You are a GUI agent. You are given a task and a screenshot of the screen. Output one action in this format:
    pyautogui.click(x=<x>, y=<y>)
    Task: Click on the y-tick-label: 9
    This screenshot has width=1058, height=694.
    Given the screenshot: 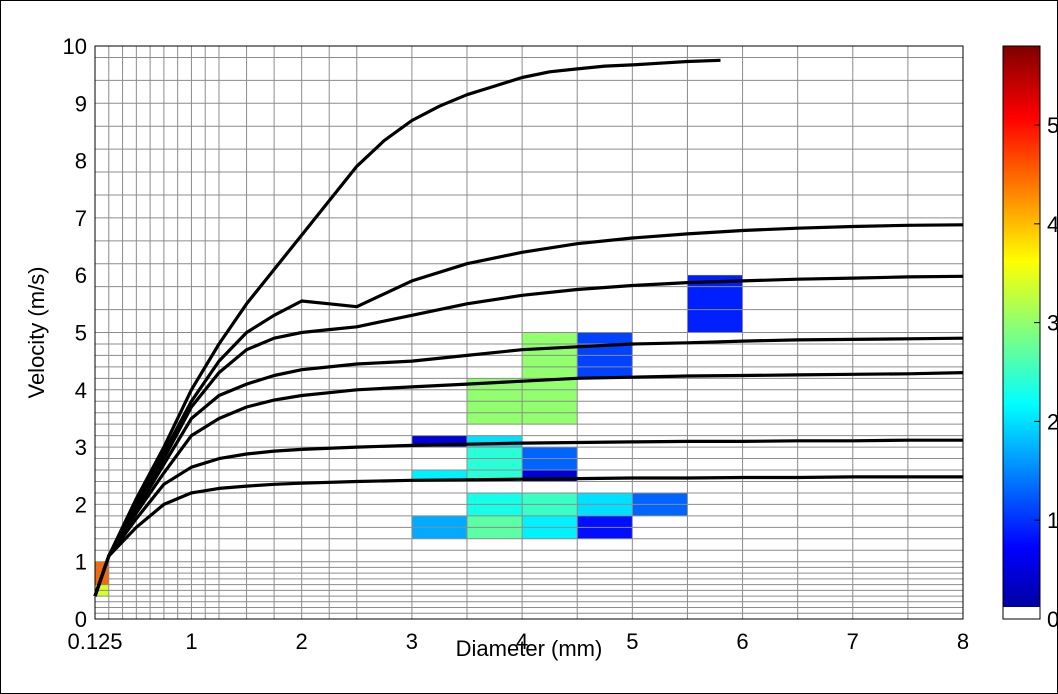 What is the action you would take?
    pyautogui.click(x=81, y=103)
    